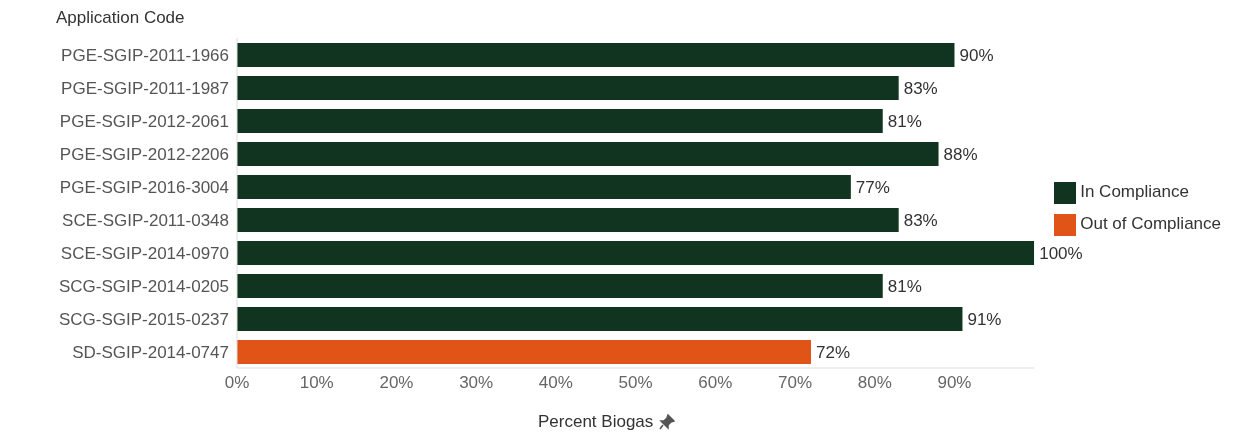  I want to click on y-tick-label: SCG-SGIP-2014-0205, so click(143, 286).